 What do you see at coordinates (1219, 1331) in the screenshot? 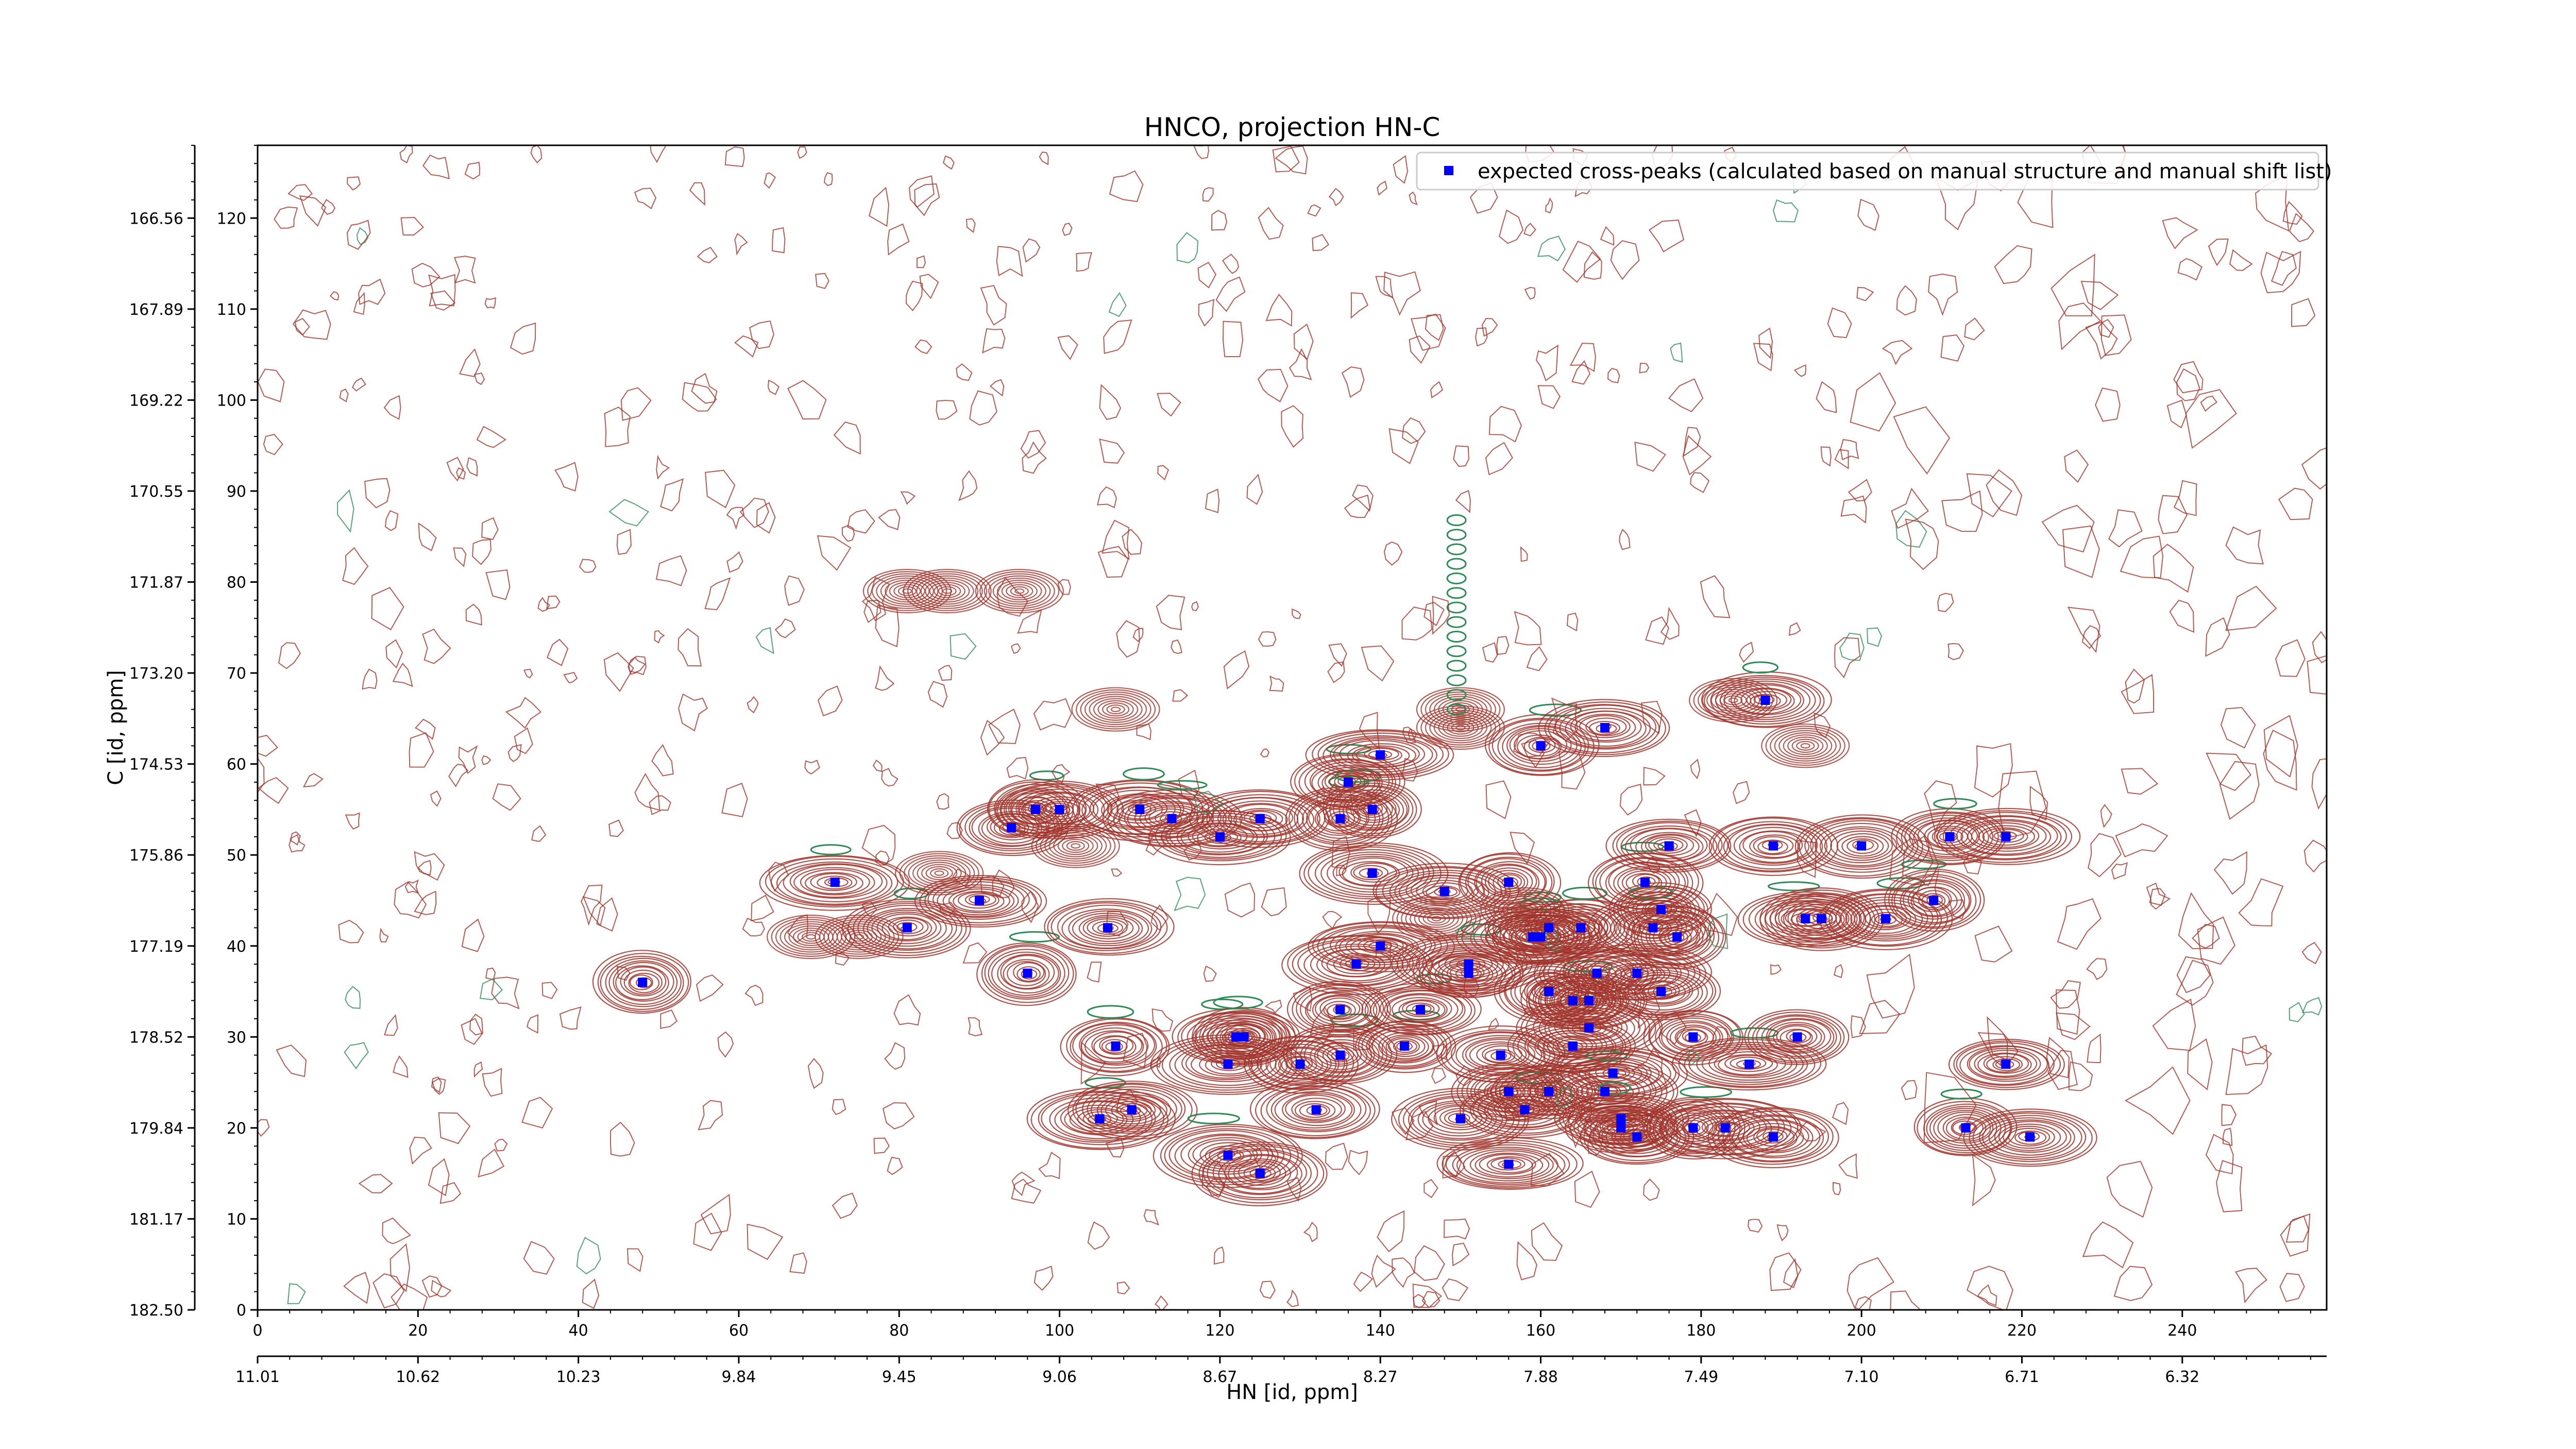
I see `x-tick-label: 120` at bounding box center [1219, 1331].